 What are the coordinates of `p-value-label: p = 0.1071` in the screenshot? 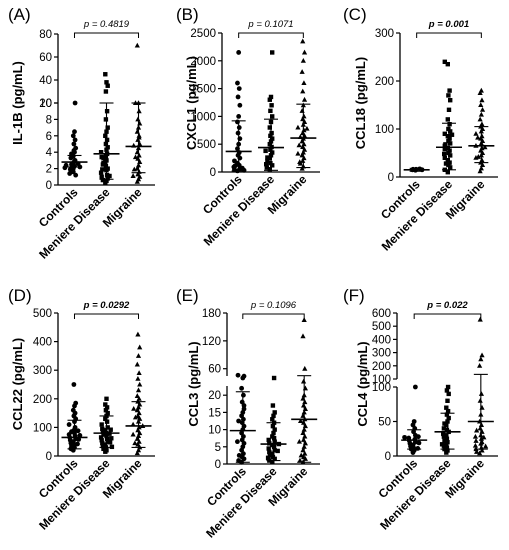 It's located at (270, 24).